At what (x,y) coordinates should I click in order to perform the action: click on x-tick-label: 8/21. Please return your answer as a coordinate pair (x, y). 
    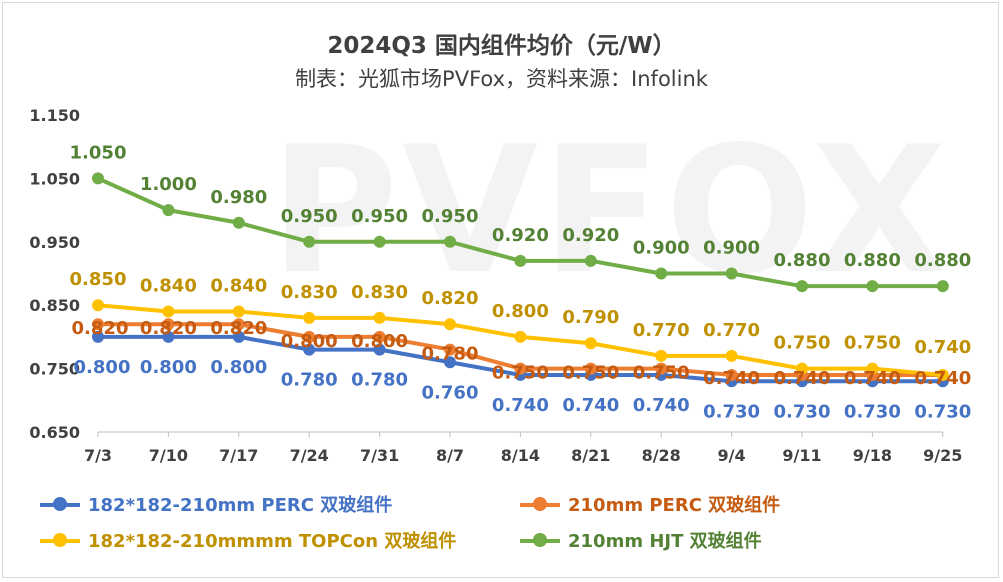
    Looking at the image, I should click on (590, 455).